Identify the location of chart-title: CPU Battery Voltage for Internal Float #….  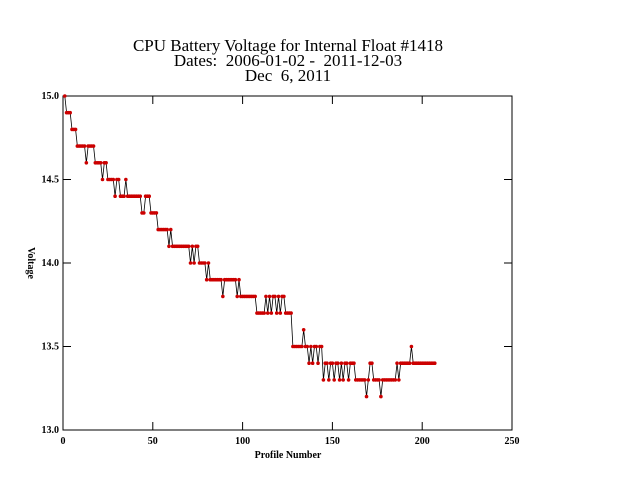
(288, 45).